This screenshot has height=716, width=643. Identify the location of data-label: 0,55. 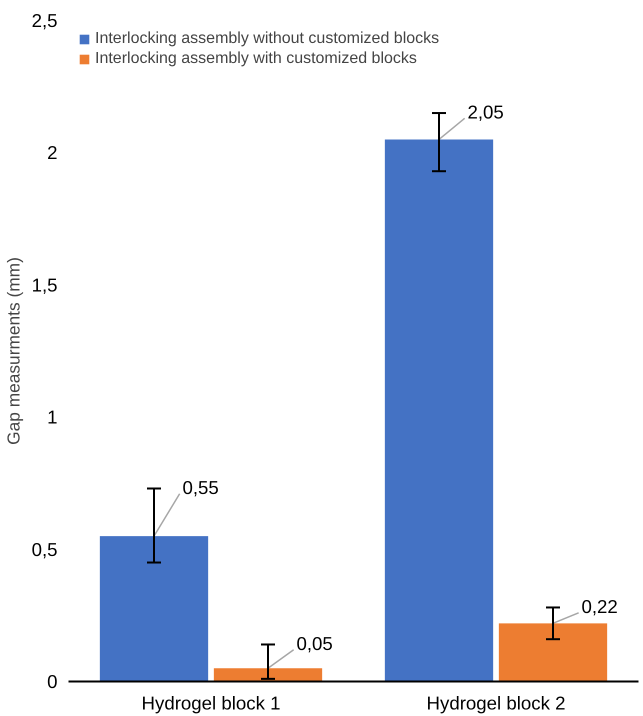
(200, 487).